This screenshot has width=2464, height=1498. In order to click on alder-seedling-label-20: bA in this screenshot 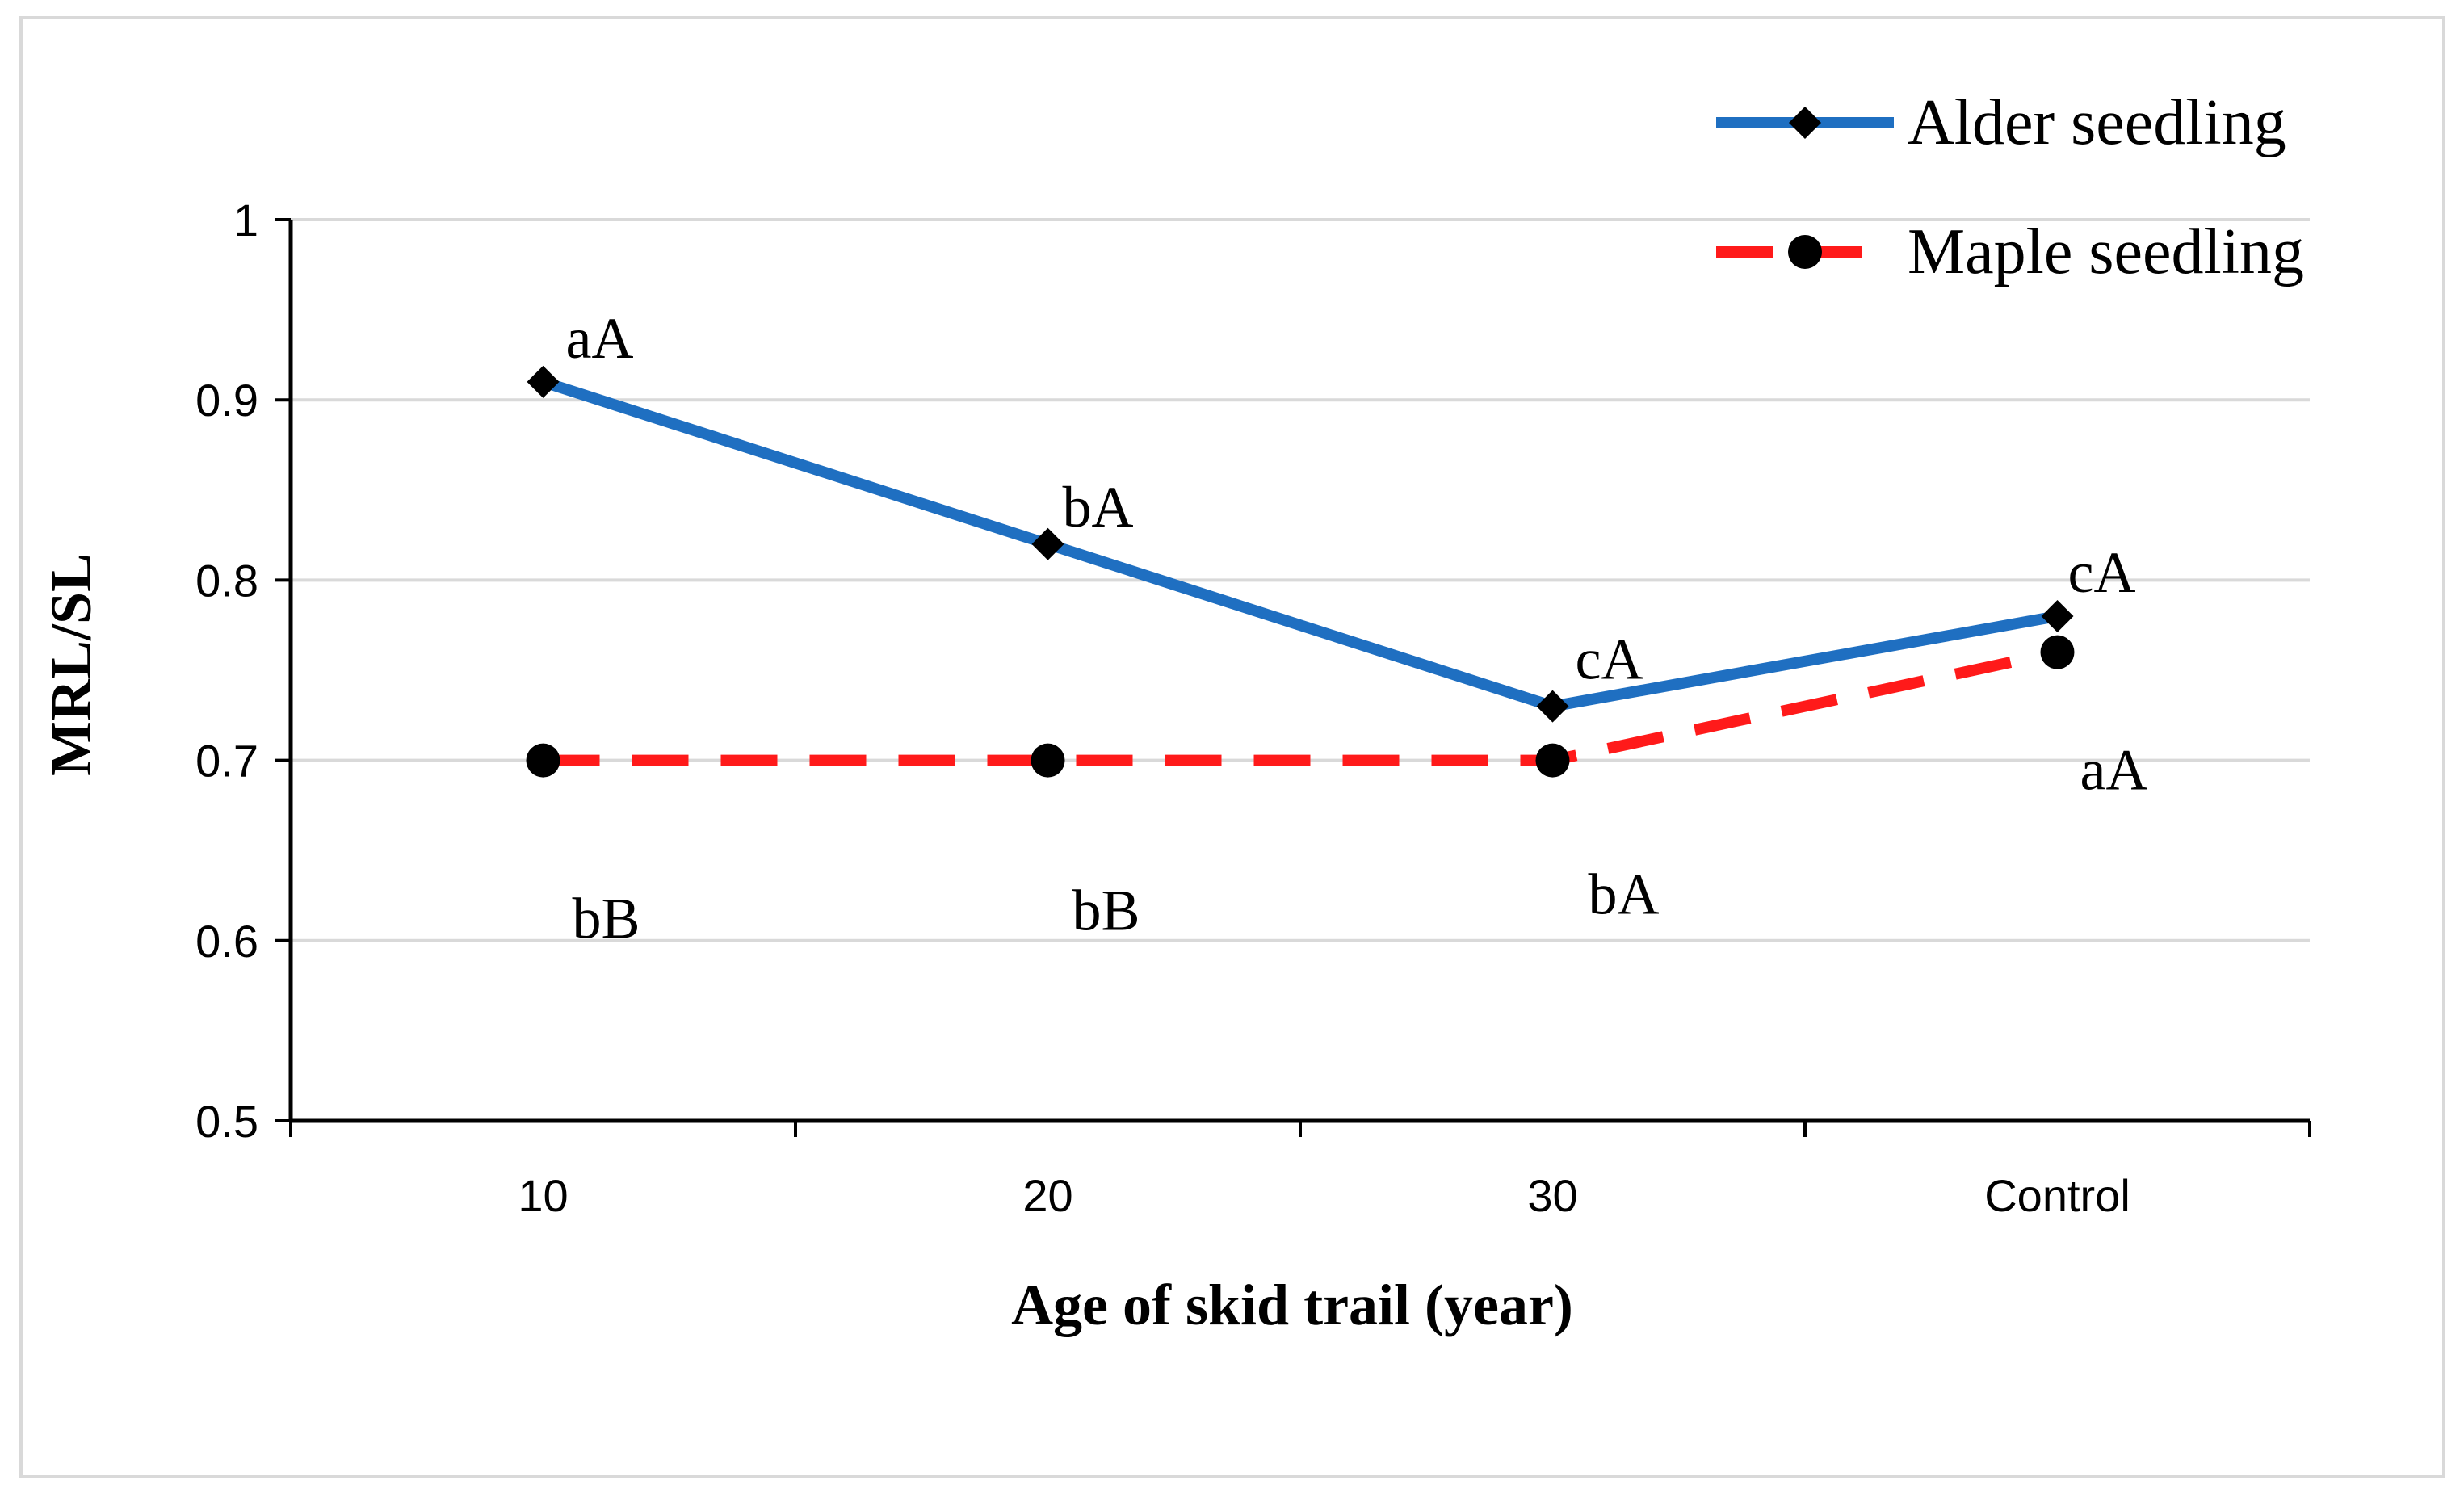, I will do `click(1099, 507)`.